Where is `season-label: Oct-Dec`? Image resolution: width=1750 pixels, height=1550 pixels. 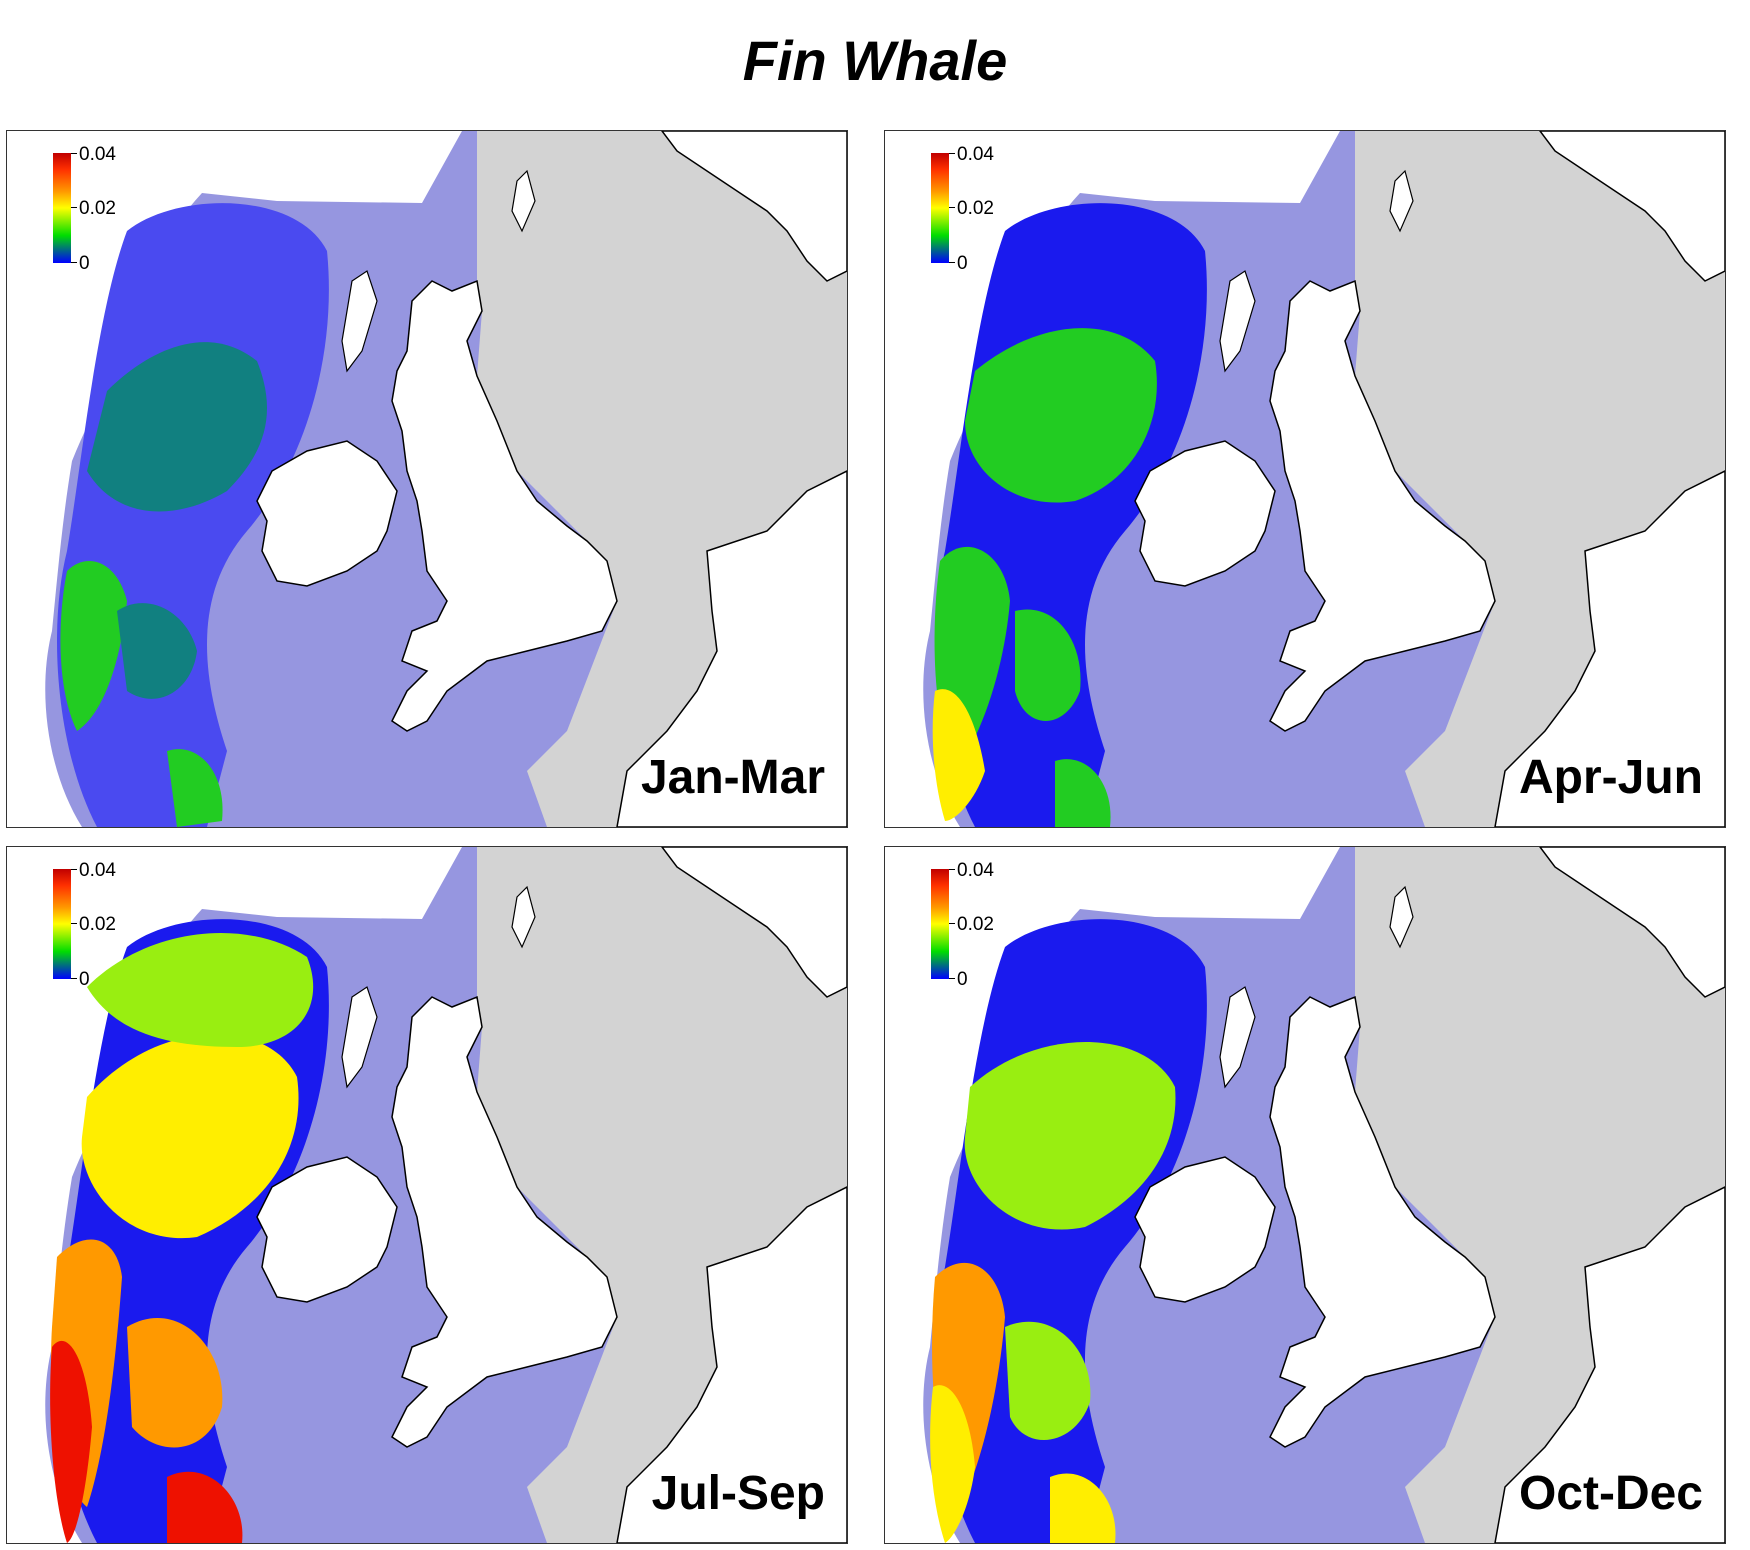
season-label: Oct-Dec is located at coordinates (1610, 1493).